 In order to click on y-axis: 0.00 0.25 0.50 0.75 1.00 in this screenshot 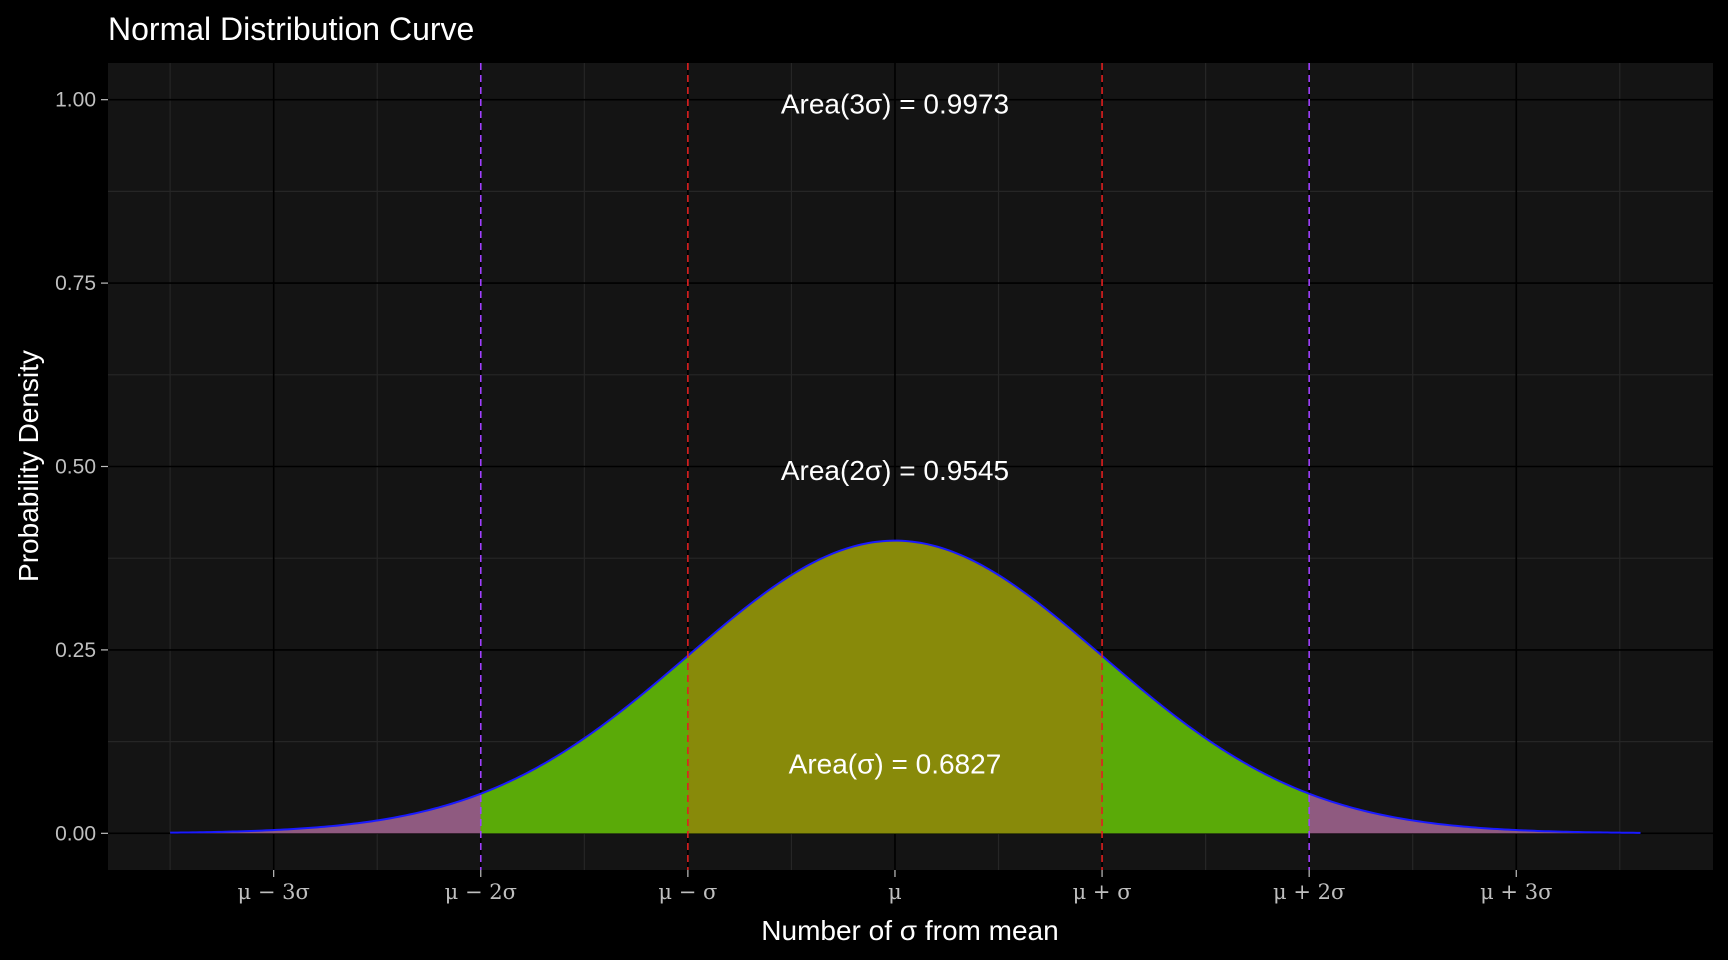, I will do `click(81, 467)`.